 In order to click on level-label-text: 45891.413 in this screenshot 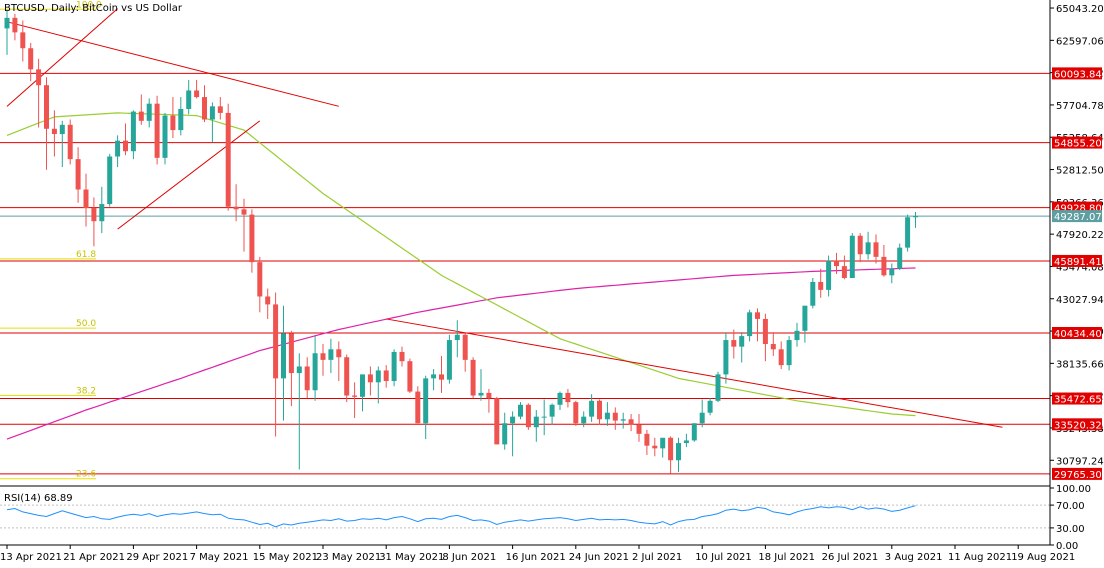, I will do `click(1079, 262)`.